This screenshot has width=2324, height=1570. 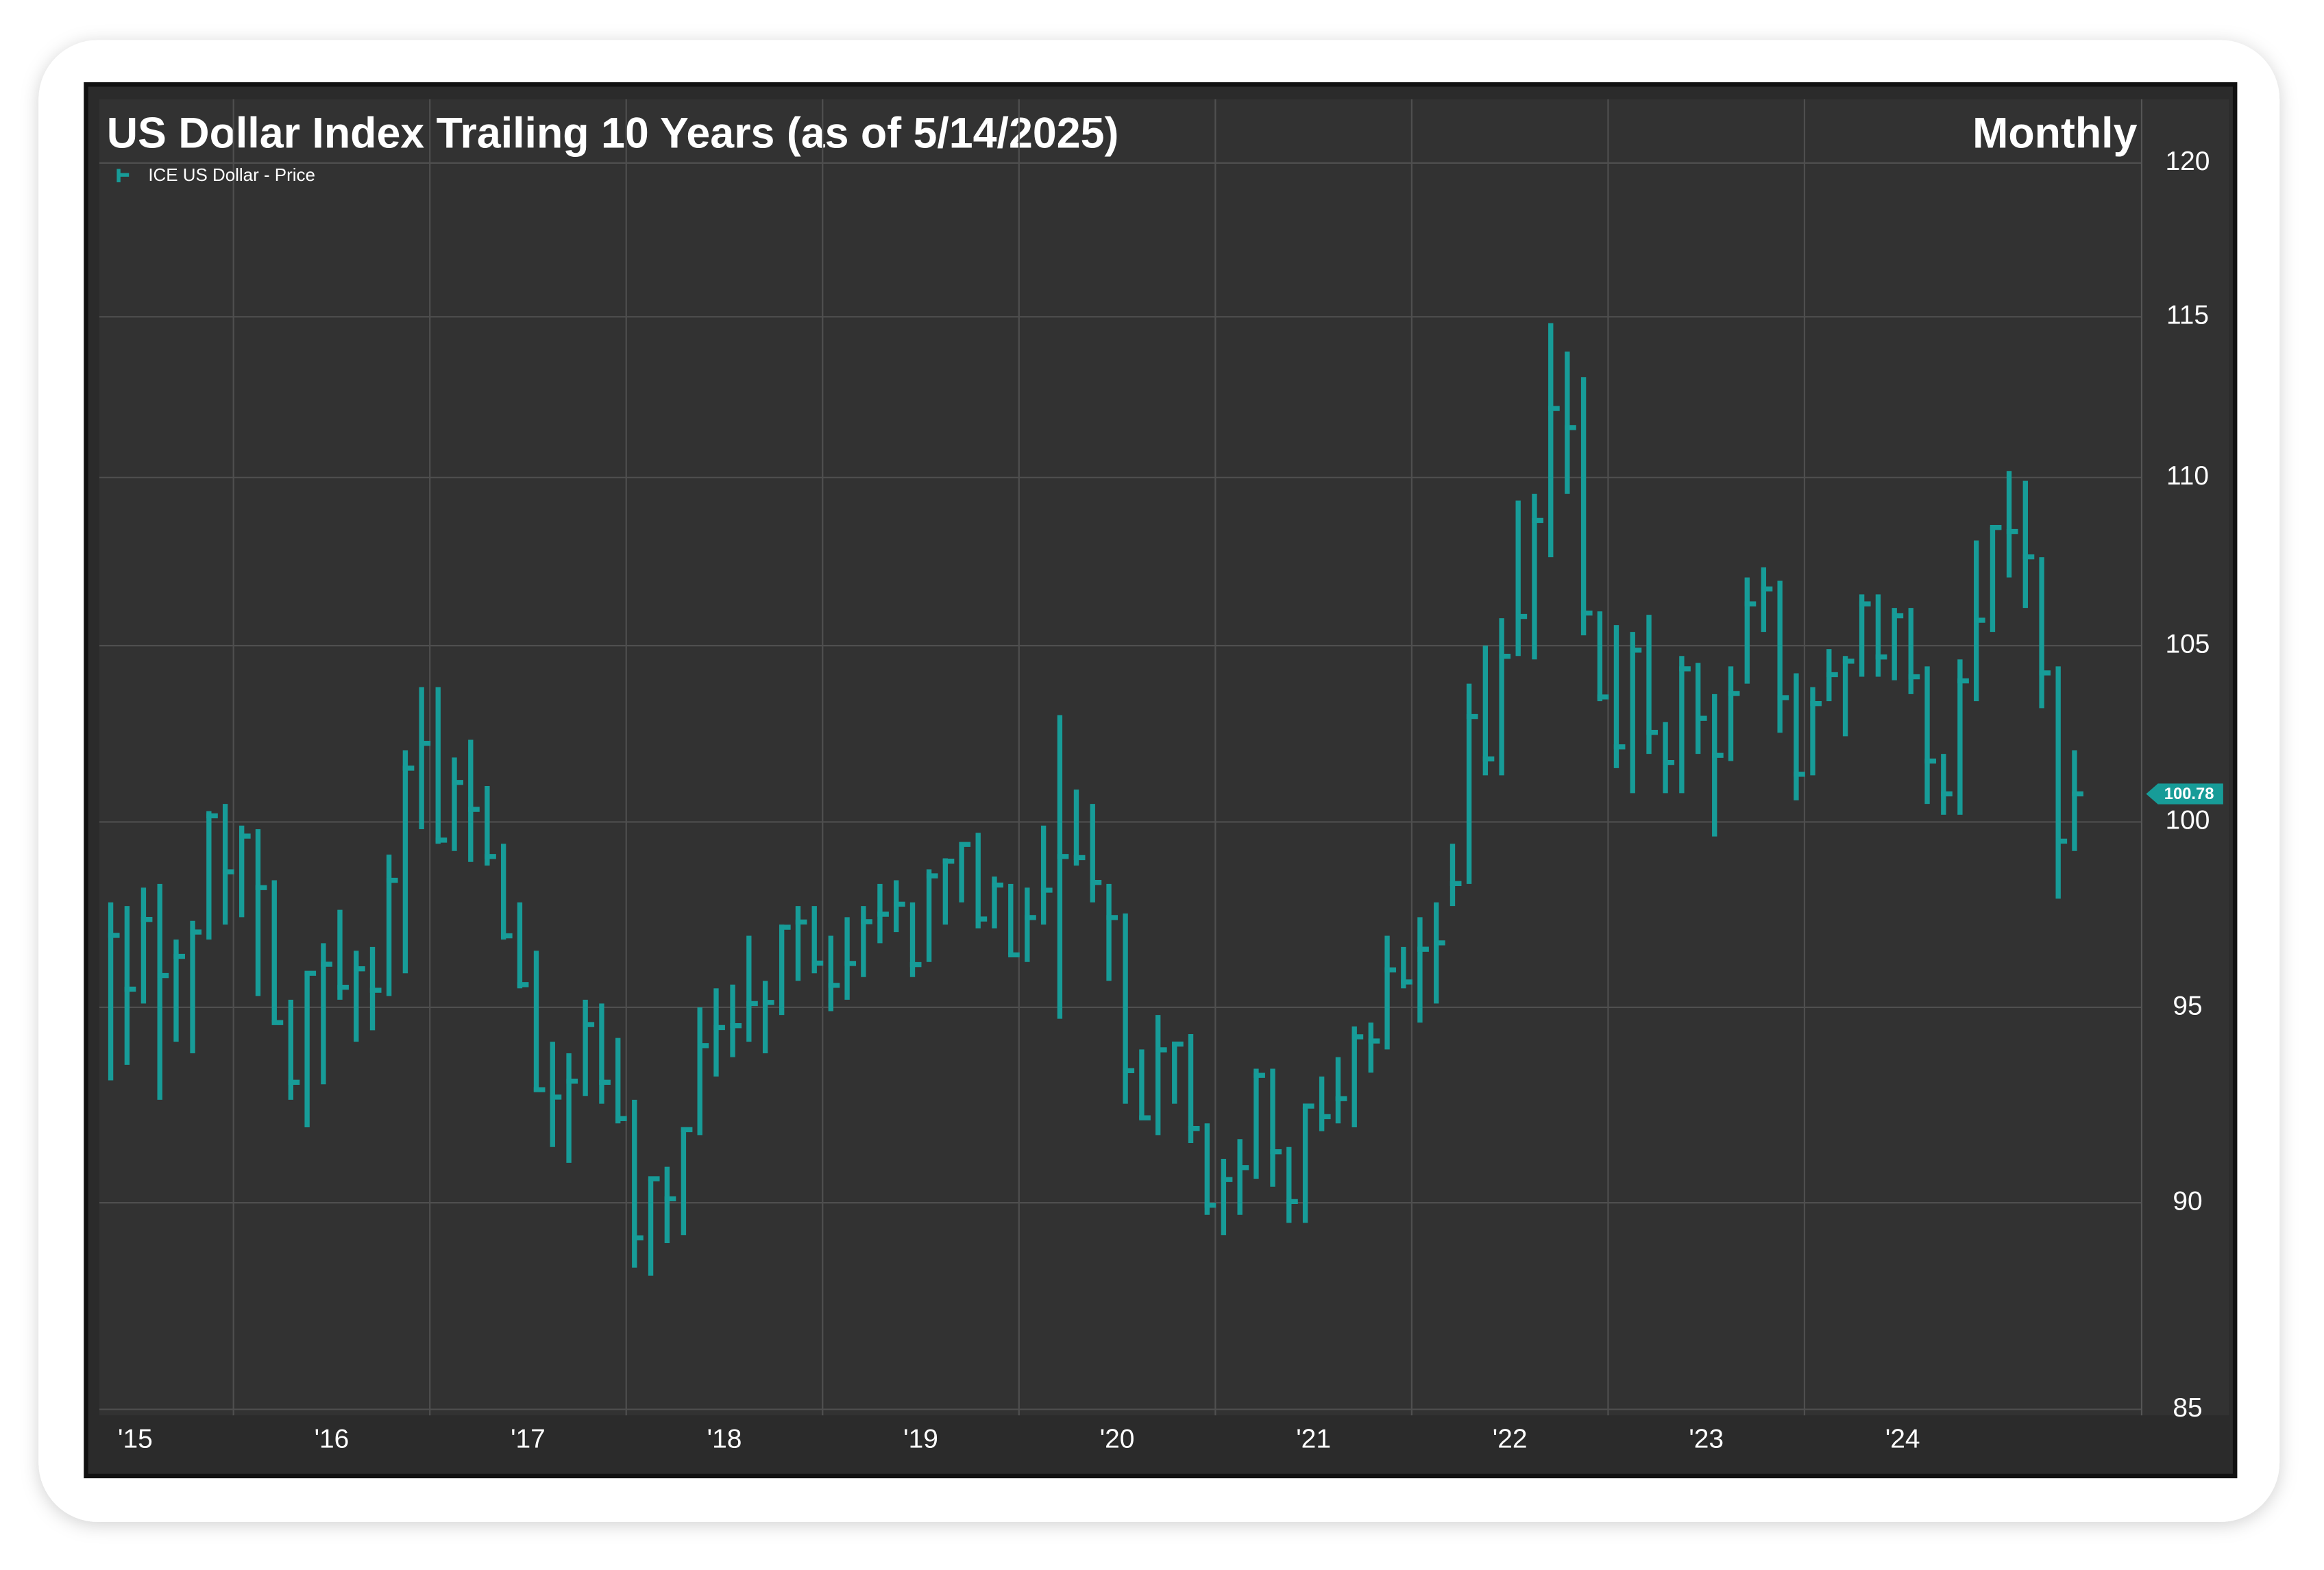 I want to click on x-tick-label: '18, so click(x=725, y=1439).